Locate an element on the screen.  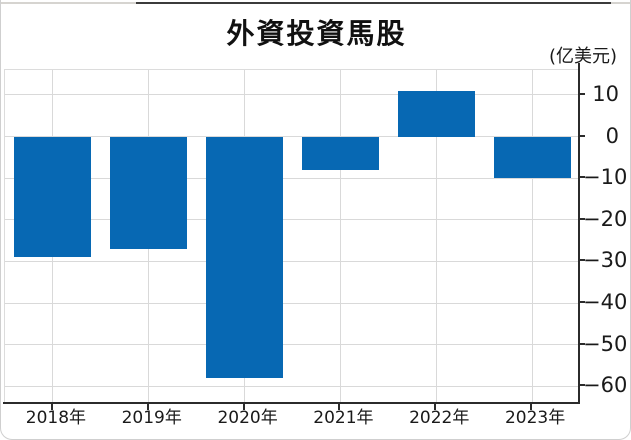
bar-2020 is located at coordinates (245, 257).